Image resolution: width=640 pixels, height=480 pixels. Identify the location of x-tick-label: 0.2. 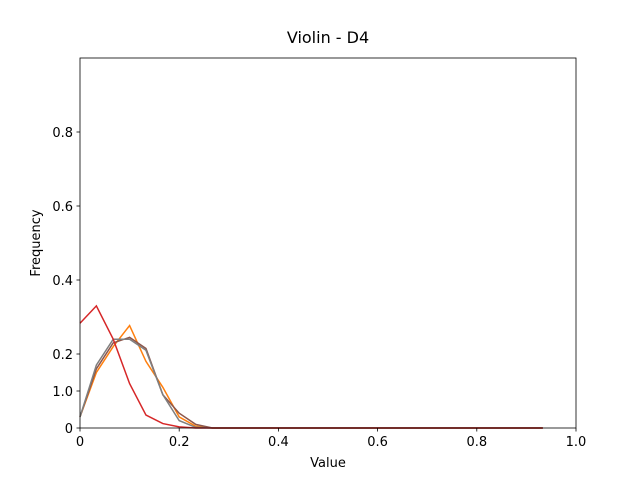
(179, 442).